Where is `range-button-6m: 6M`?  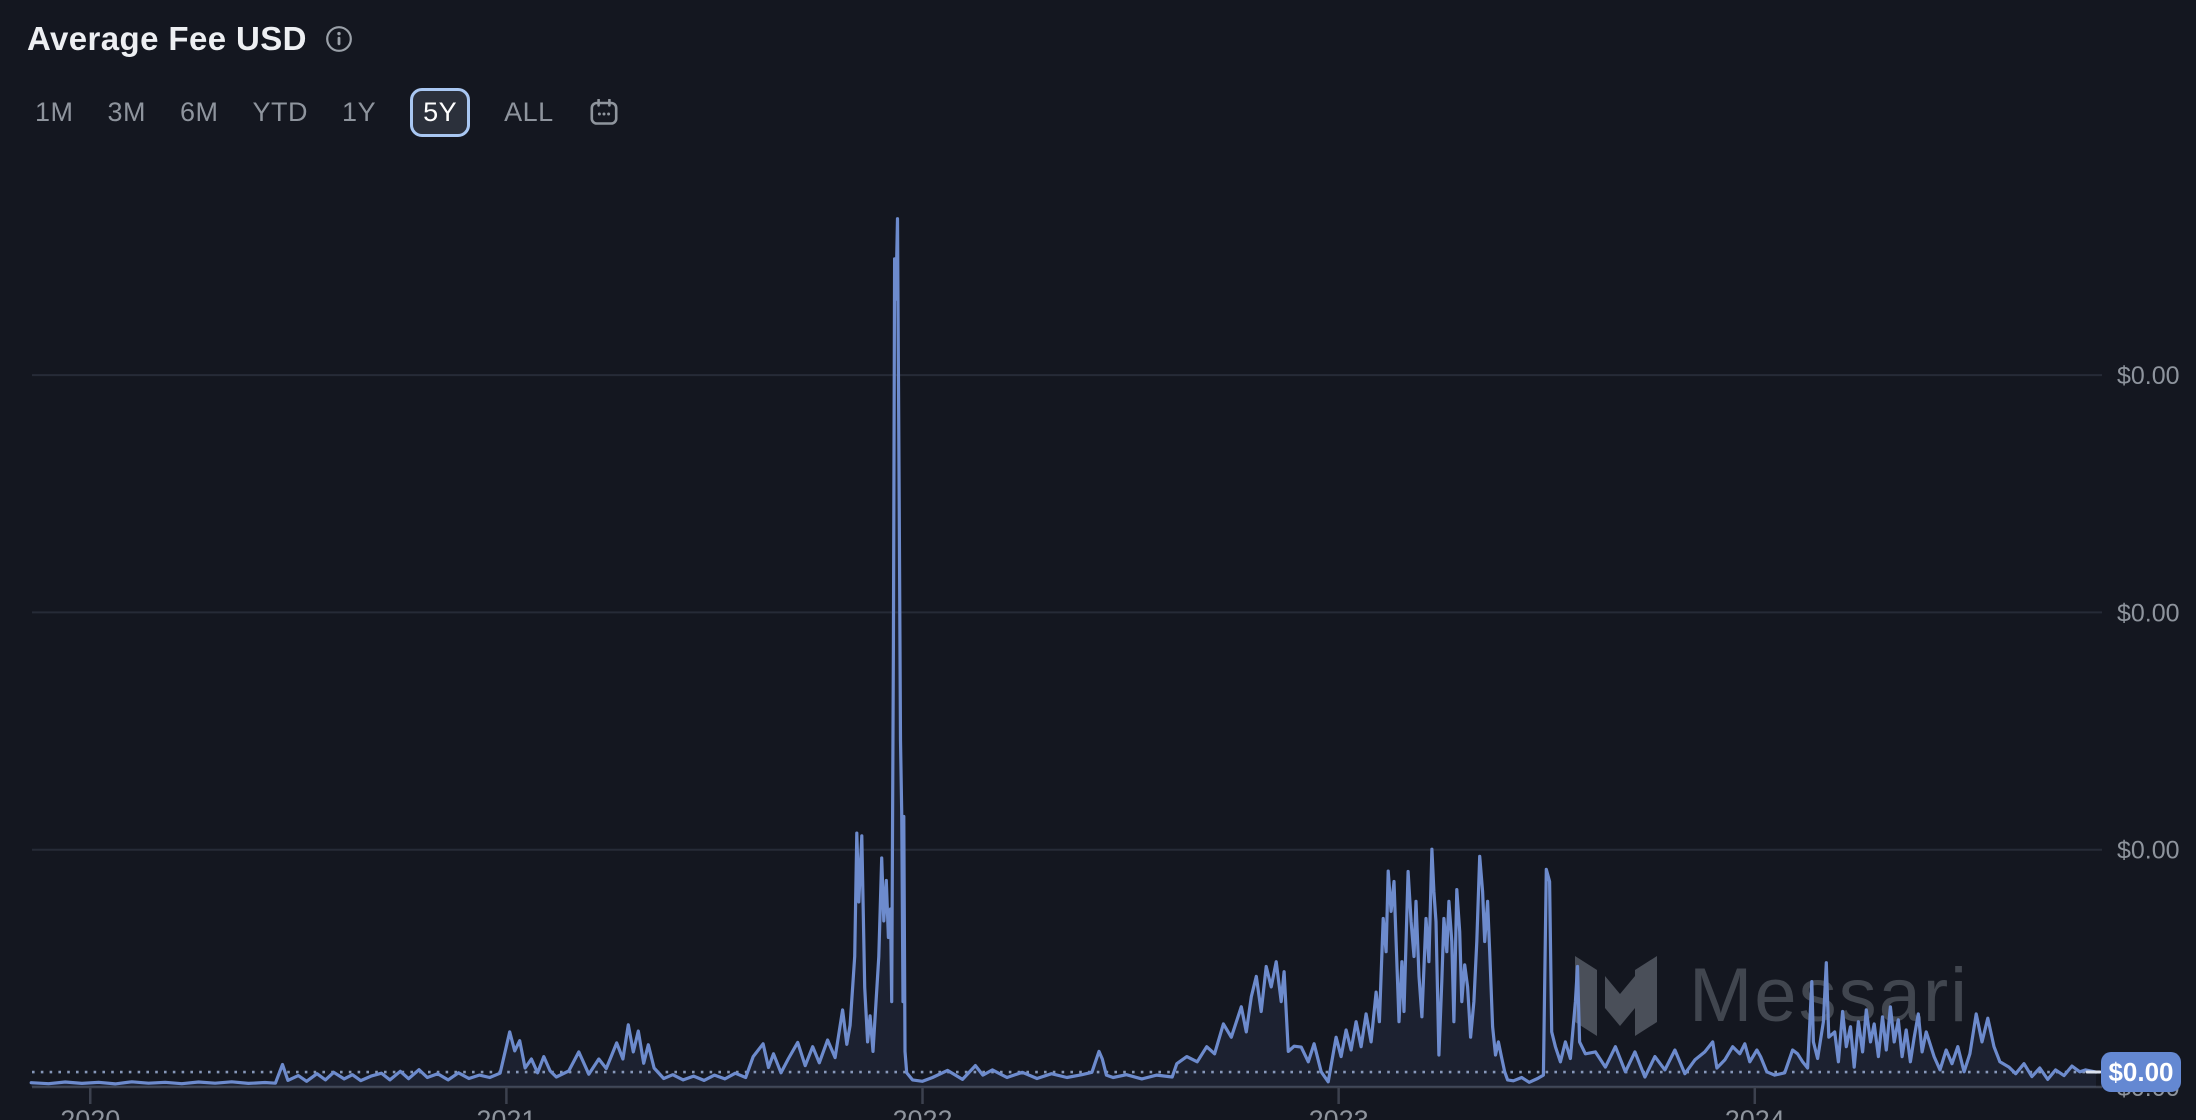 range-button-6m: 6M is located at coordinates (199, 112).